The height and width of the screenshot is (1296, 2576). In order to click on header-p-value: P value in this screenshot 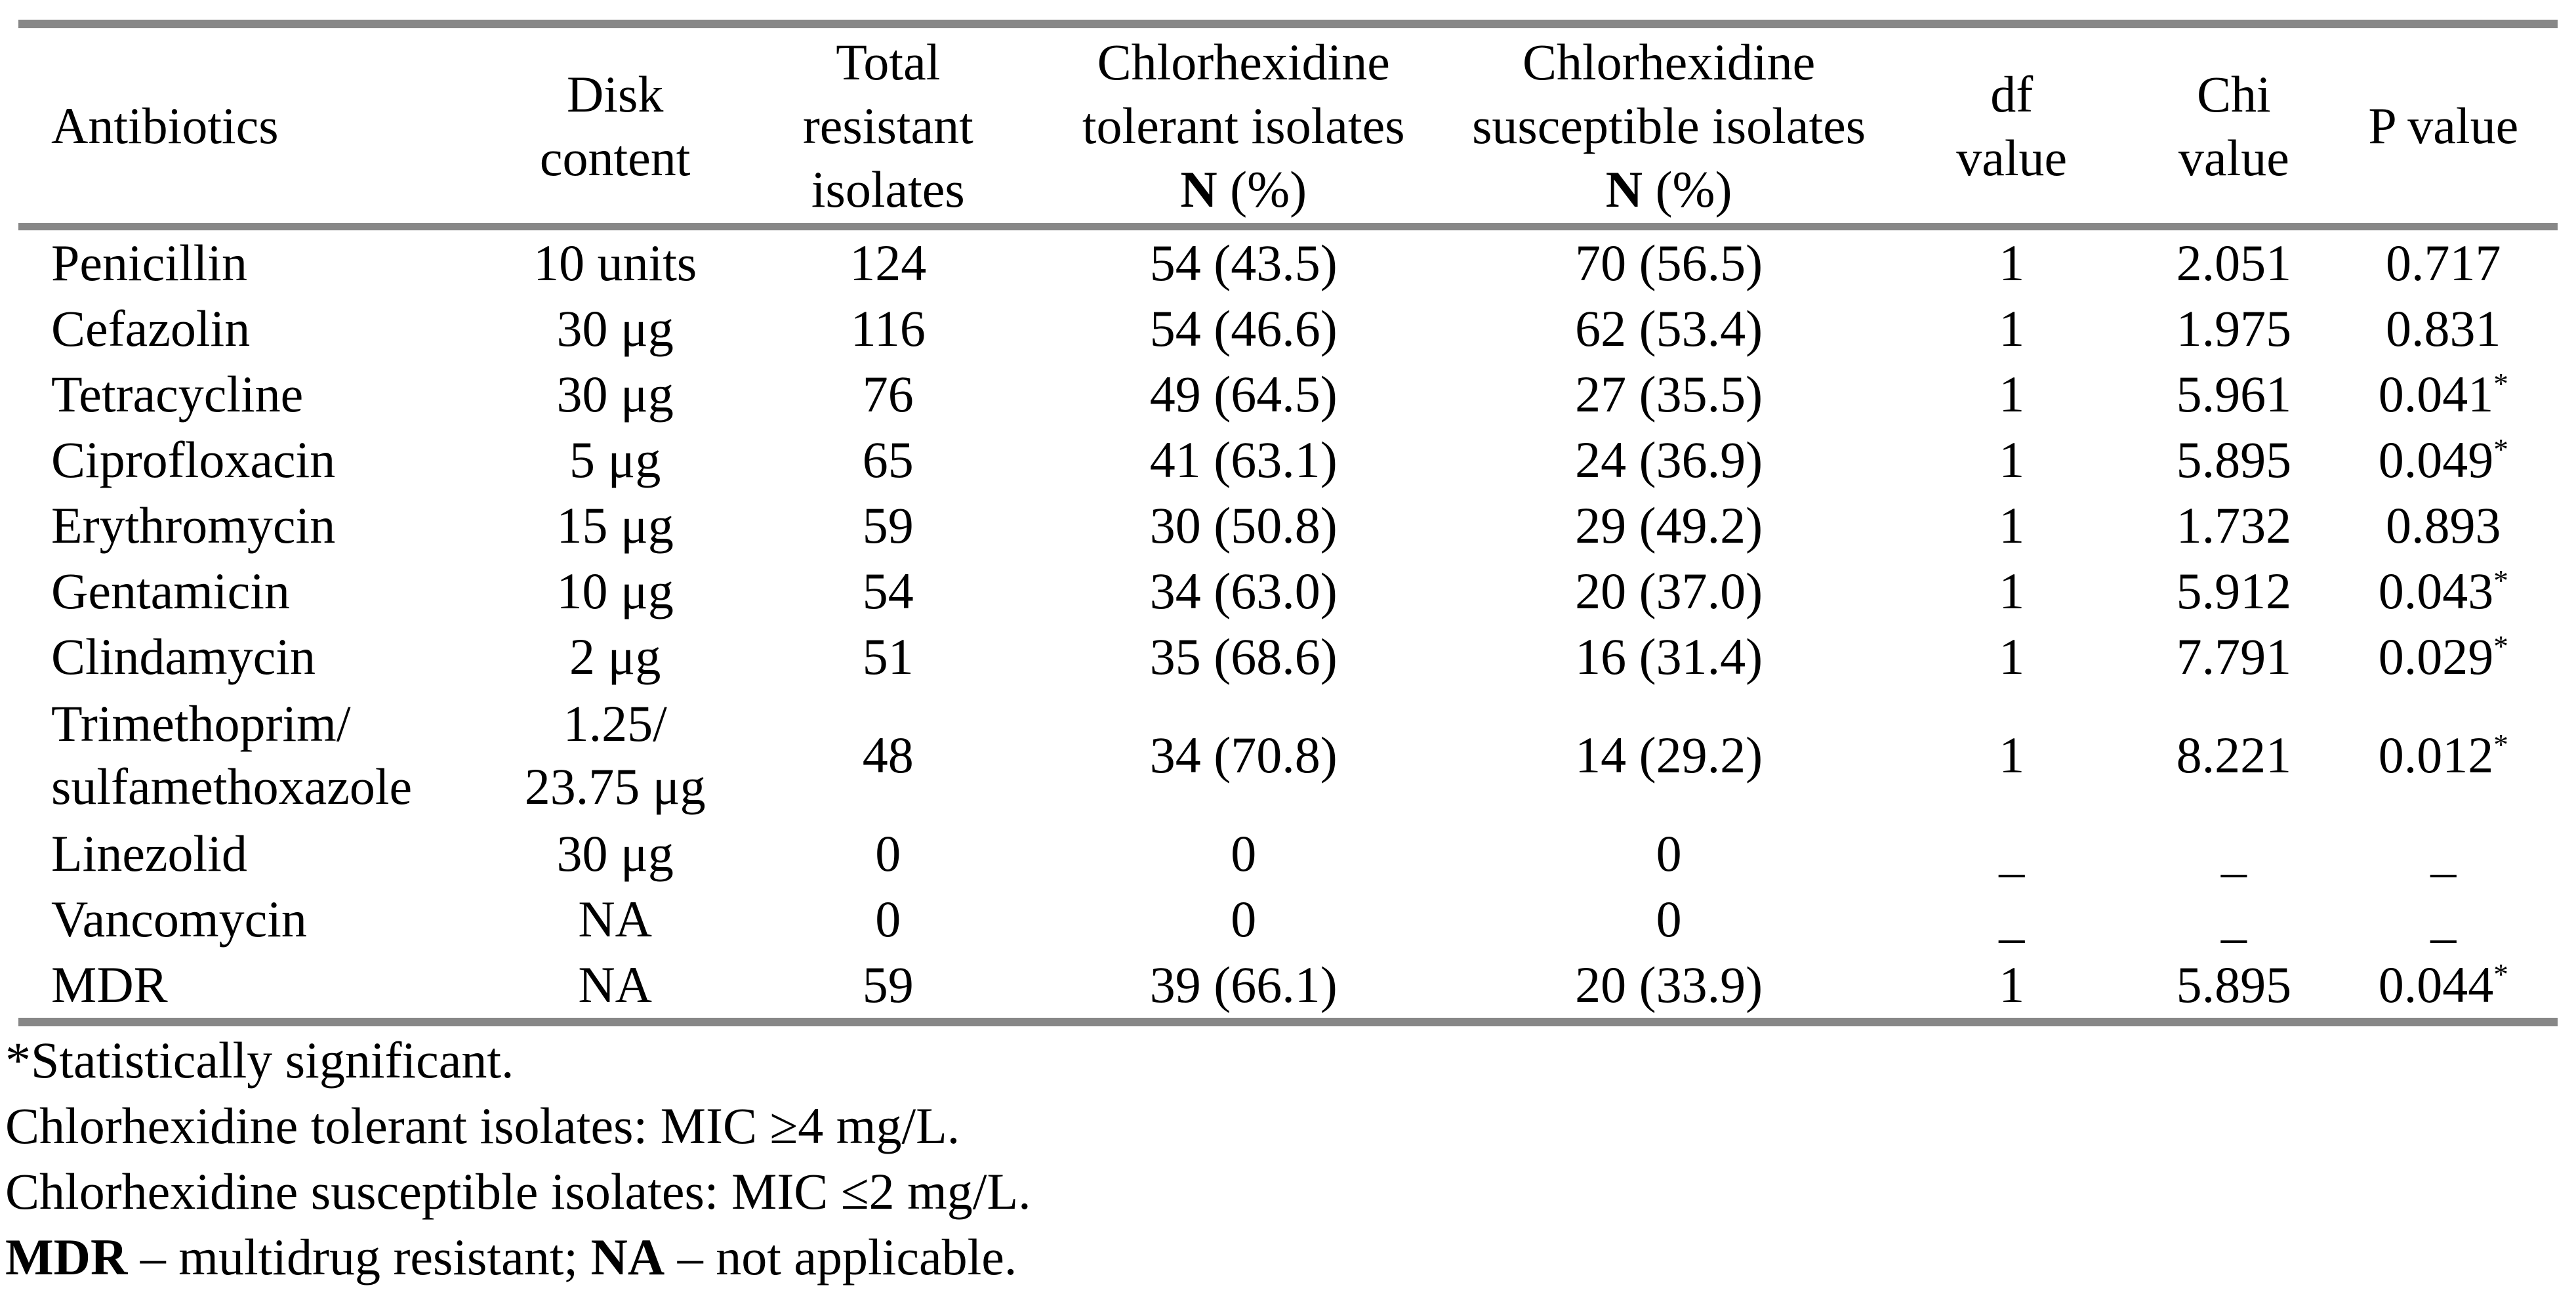, I will do `click(2443, 127)`.